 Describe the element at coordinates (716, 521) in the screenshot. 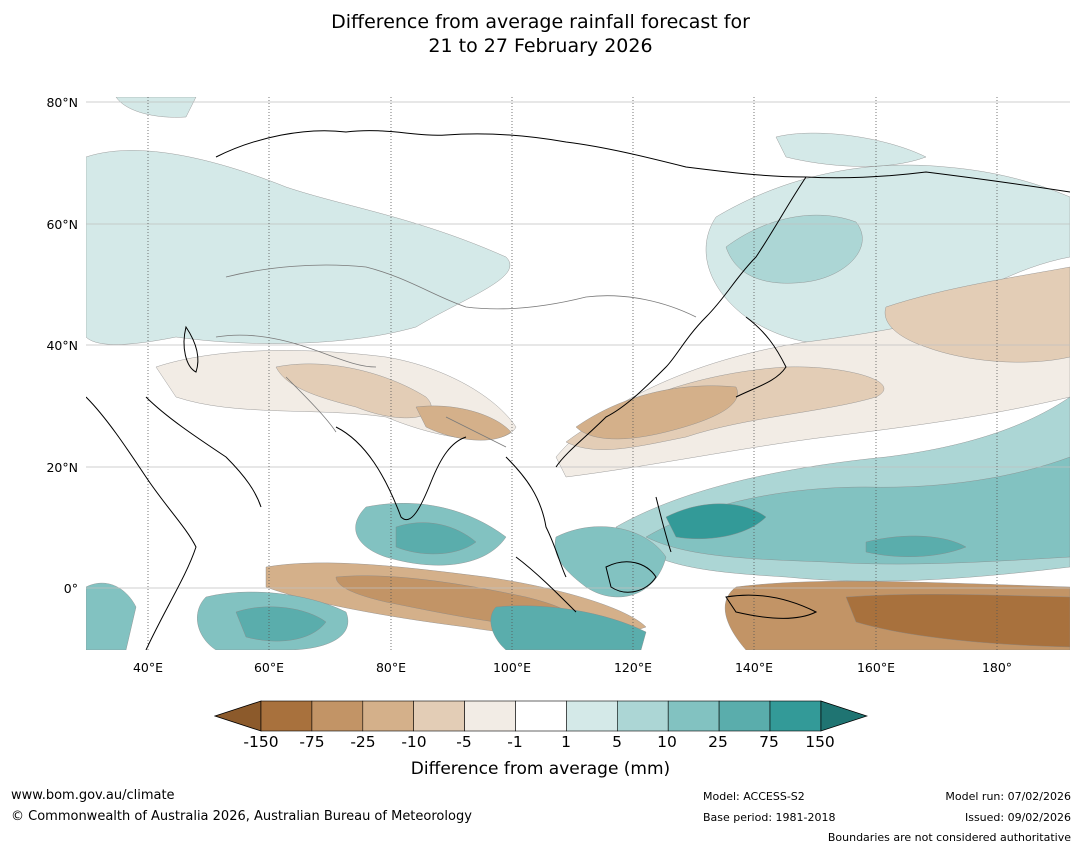

I see `wet-peak-philippine-sea` at that location.